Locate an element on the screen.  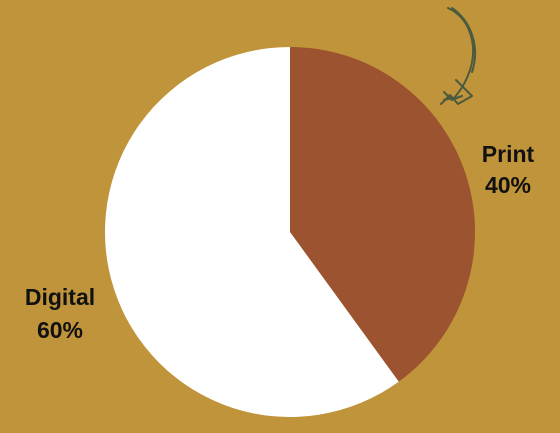
slice-label-digital: Digital is located at coordinates (60, 297).